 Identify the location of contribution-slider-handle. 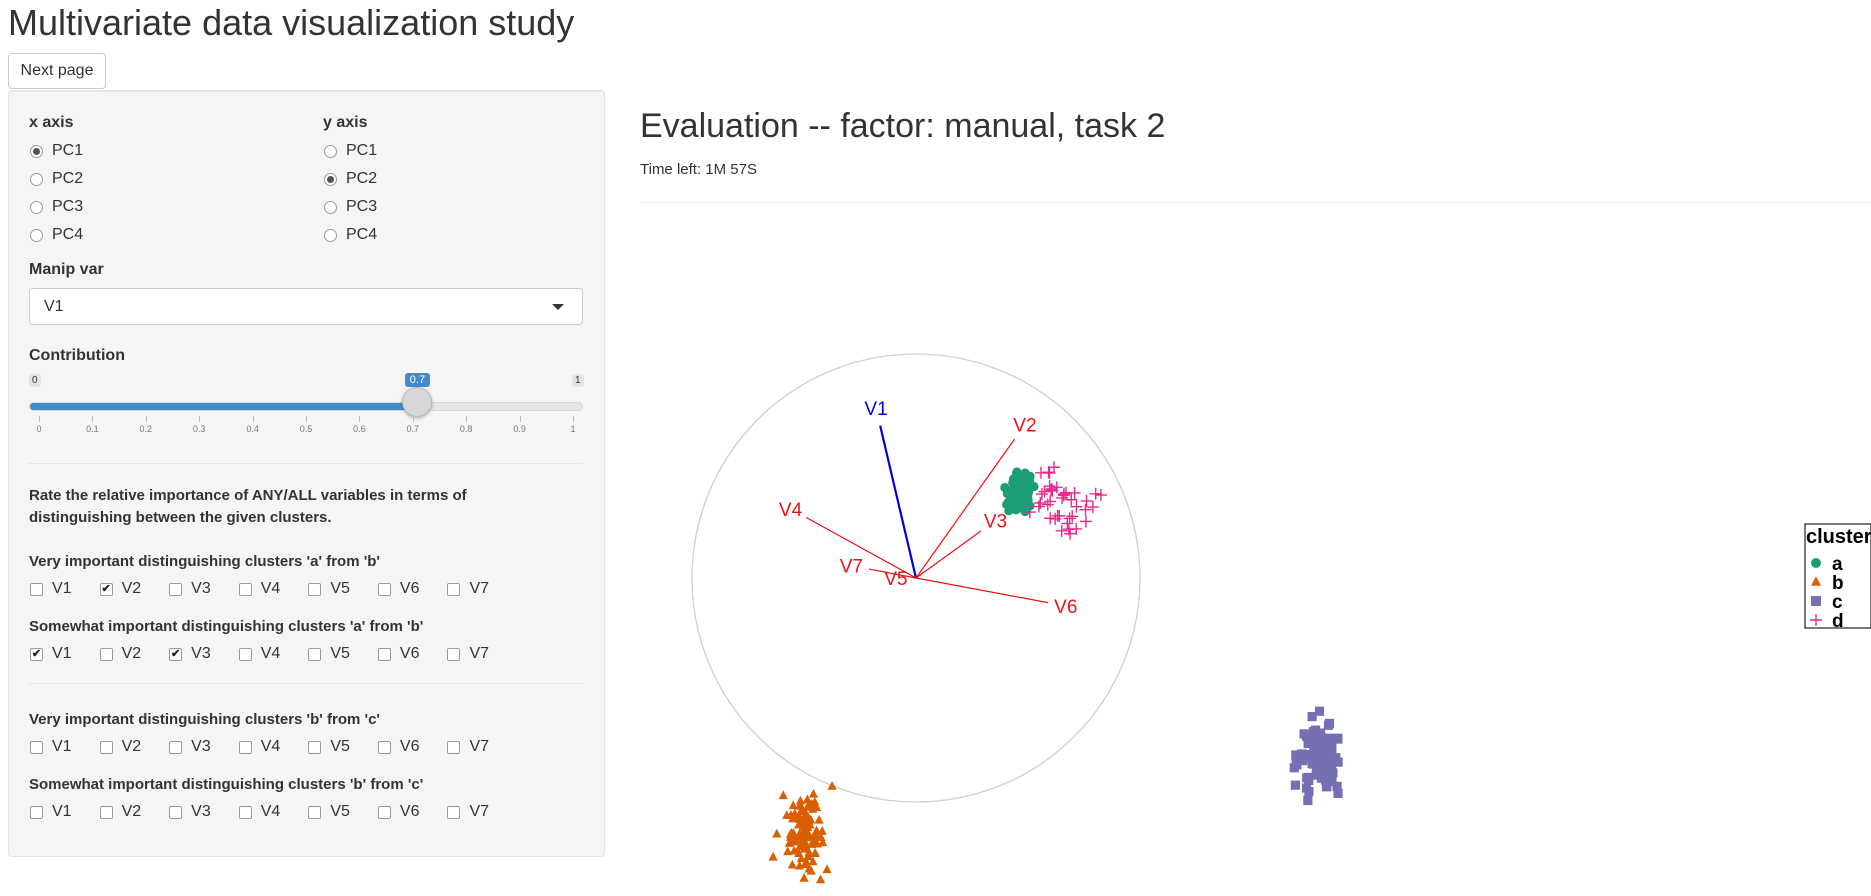
(416, 402).